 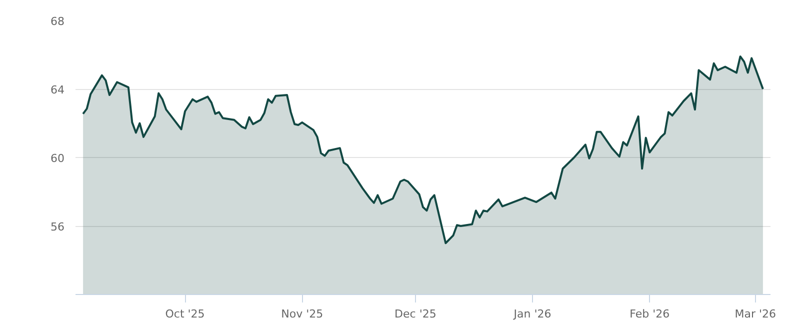 I want to click on x-tick-label: Mar '26, so click(x=755, y=314).